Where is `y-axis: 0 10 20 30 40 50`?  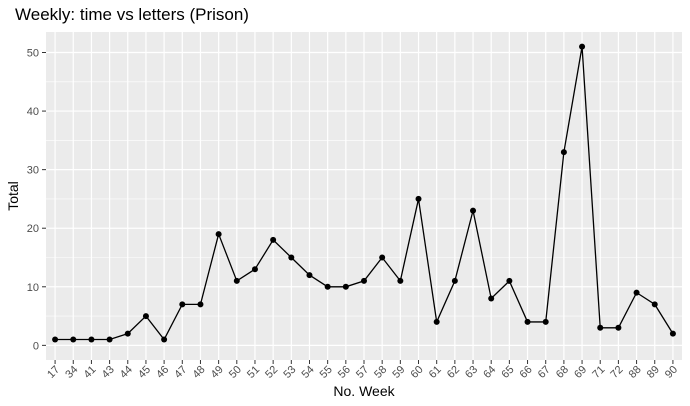
y-axis: 0 10 20 30 40 50 is located at coordinates (36, 200).